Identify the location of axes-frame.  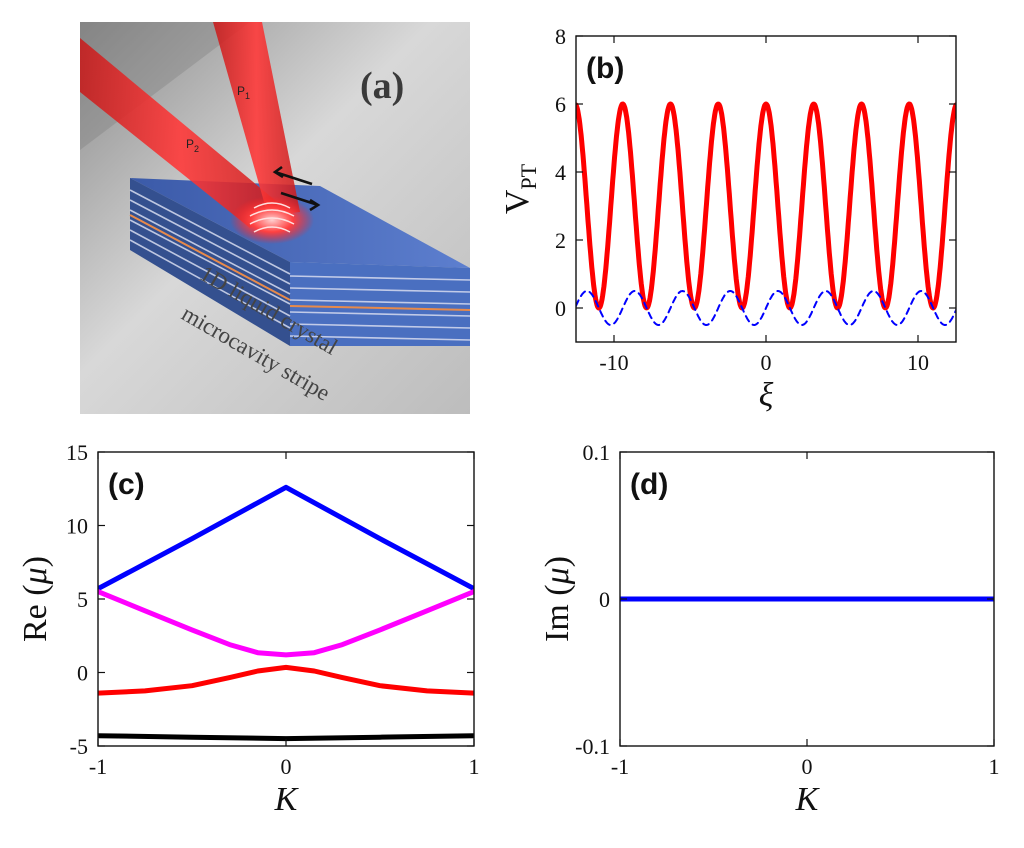
(286, 599).